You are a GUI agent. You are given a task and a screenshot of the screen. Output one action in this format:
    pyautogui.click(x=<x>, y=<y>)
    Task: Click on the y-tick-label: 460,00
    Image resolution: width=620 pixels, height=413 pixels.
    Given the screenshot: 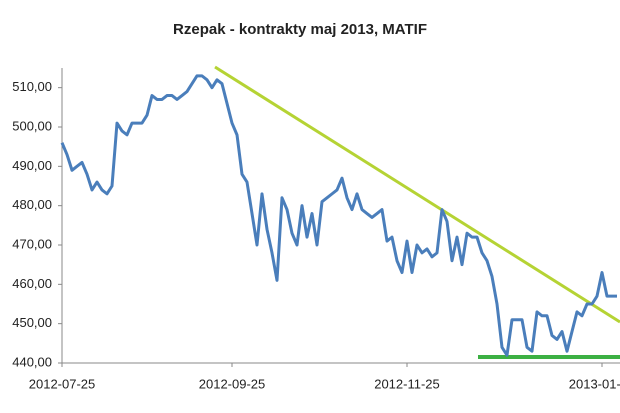 What is the action you would take?
    pyautogui.click(x=32, y=283)
    